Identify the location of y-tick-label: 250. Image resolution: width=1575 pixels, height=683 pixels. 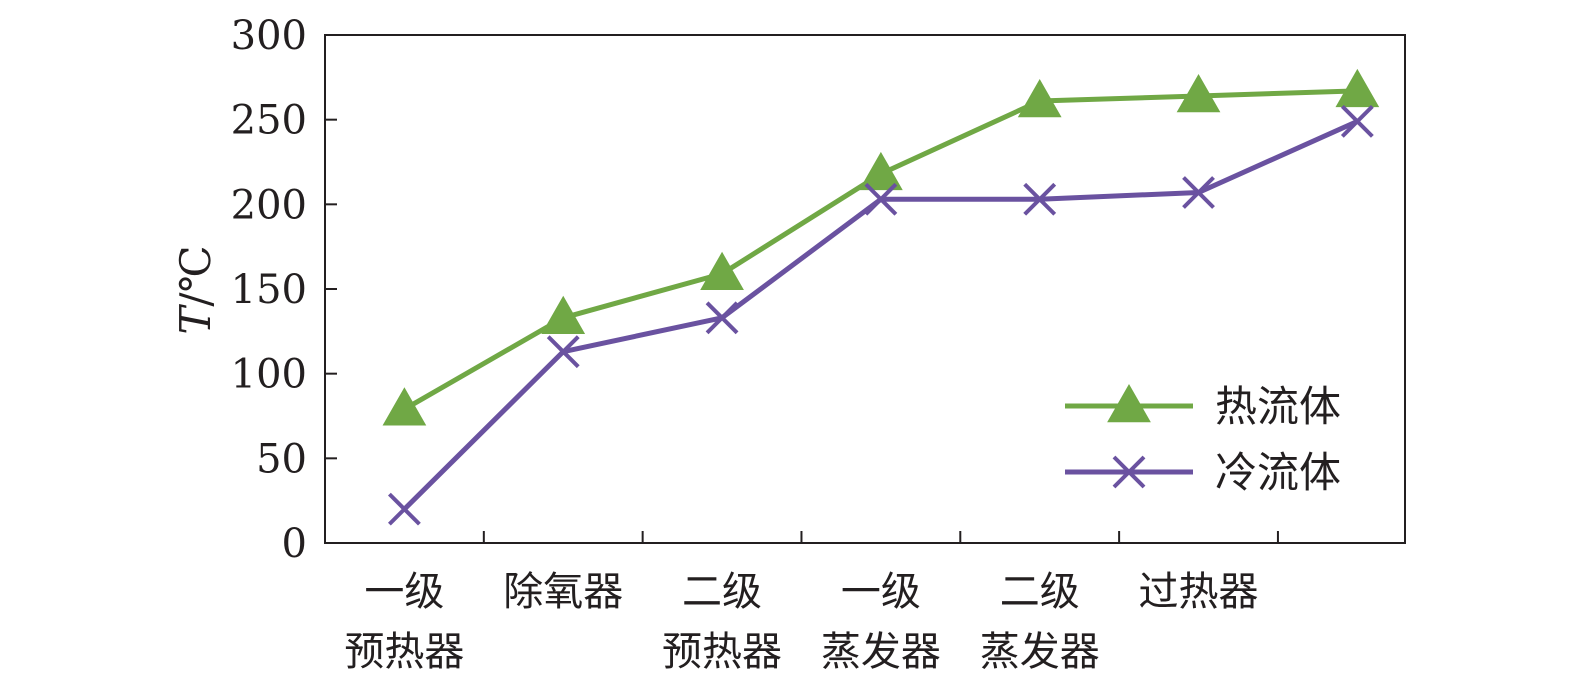
(269, 121).